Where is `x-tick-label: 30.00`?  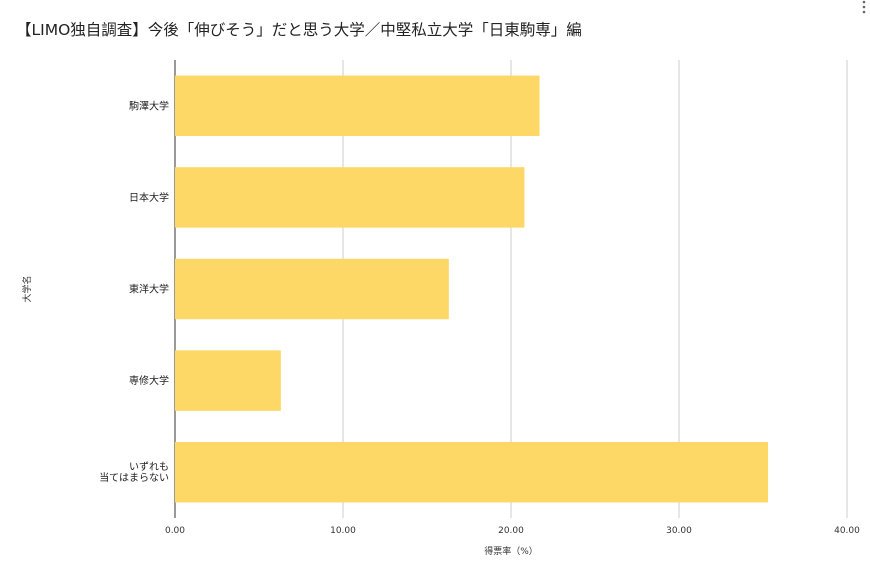 x-tick-label: 30.00 is located at coordinates (679, 531).